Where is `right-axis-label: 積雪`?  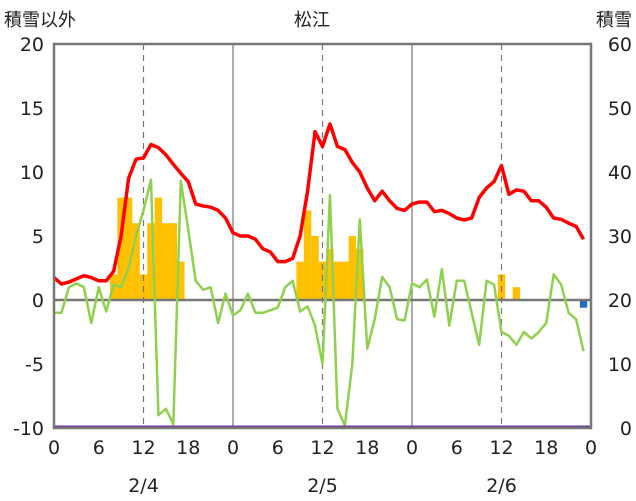 right-axis-label: 積雪 is located at coordinates (614, 20).